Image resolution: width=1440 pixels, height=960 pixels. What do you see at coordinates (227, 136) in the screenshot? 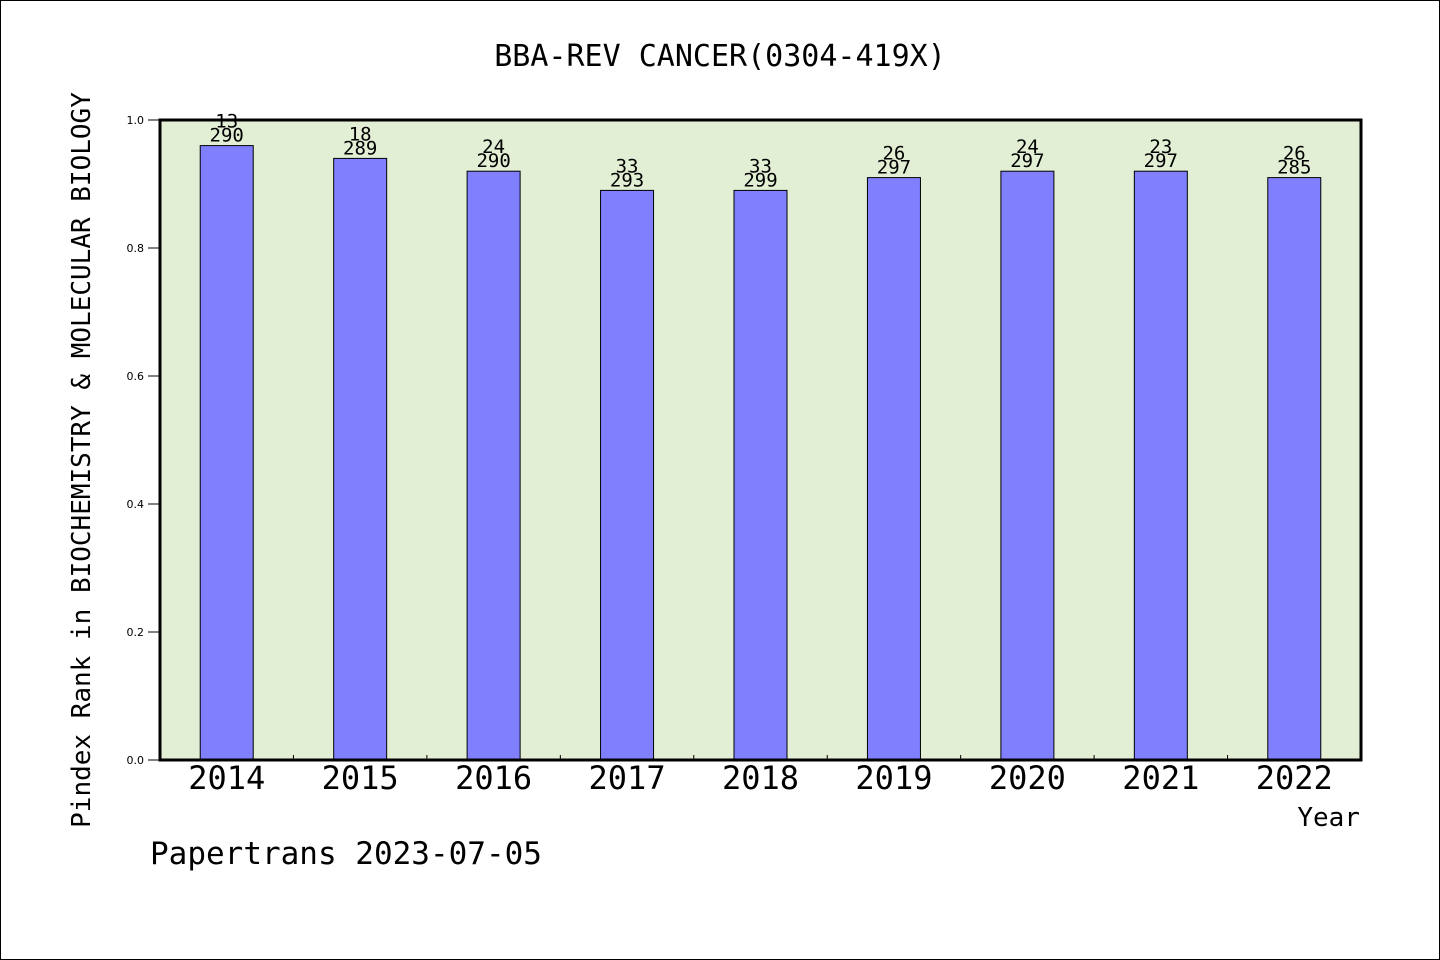
I see `total-label-2014: 290` at bounding box center [227, 136].